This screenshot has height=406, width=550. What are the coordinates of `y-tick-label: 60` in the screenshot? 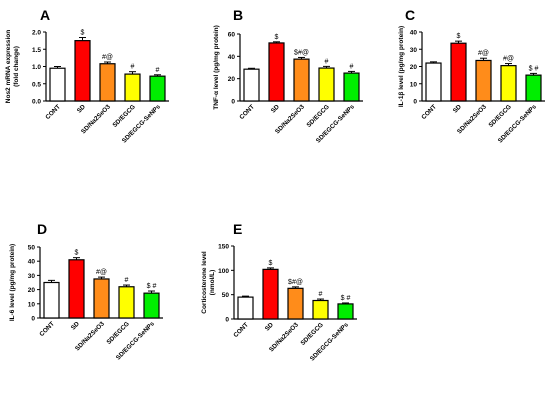 It's located at (232, 35).